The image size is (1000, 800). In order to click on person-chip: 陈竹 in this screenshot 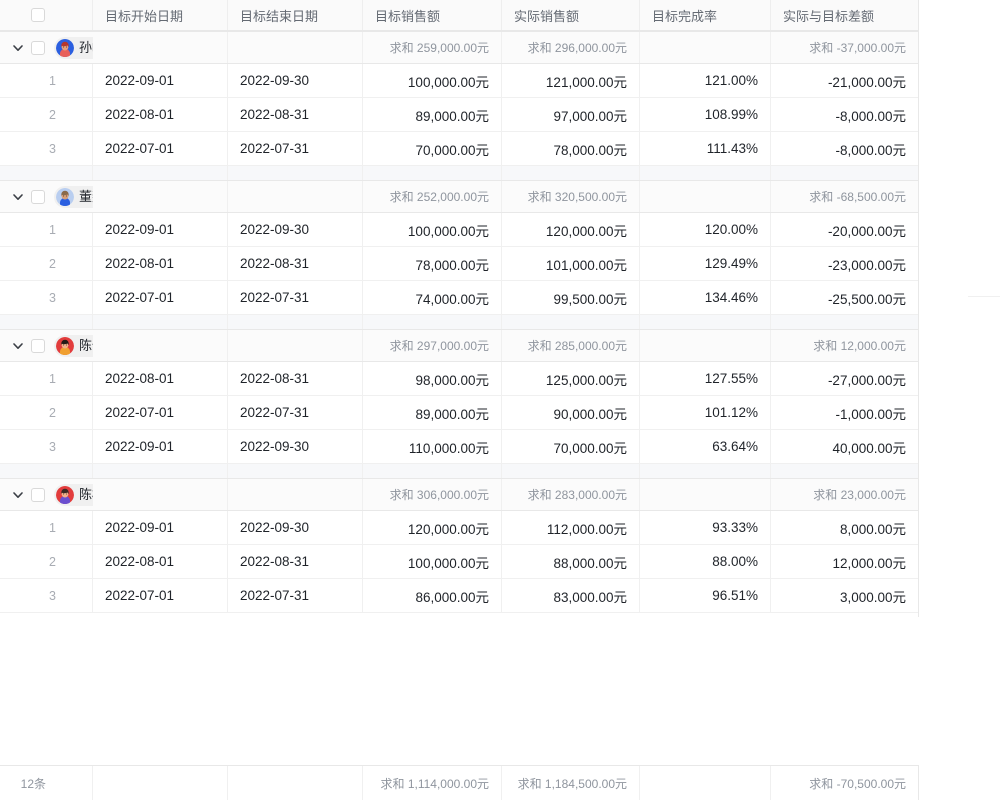, I will do `click(73, 345)`.